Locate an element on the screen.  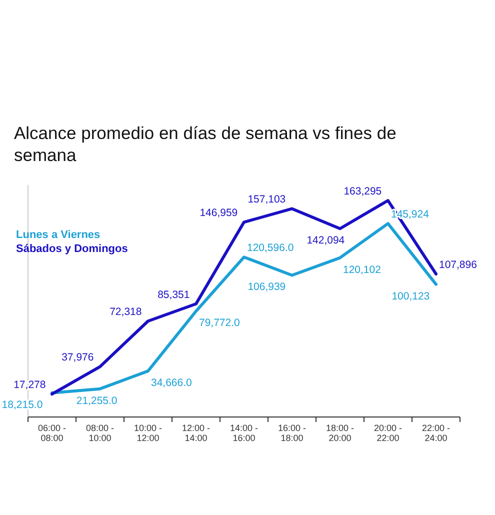
data-label: 163,295 is located at coordinates (363, 192).